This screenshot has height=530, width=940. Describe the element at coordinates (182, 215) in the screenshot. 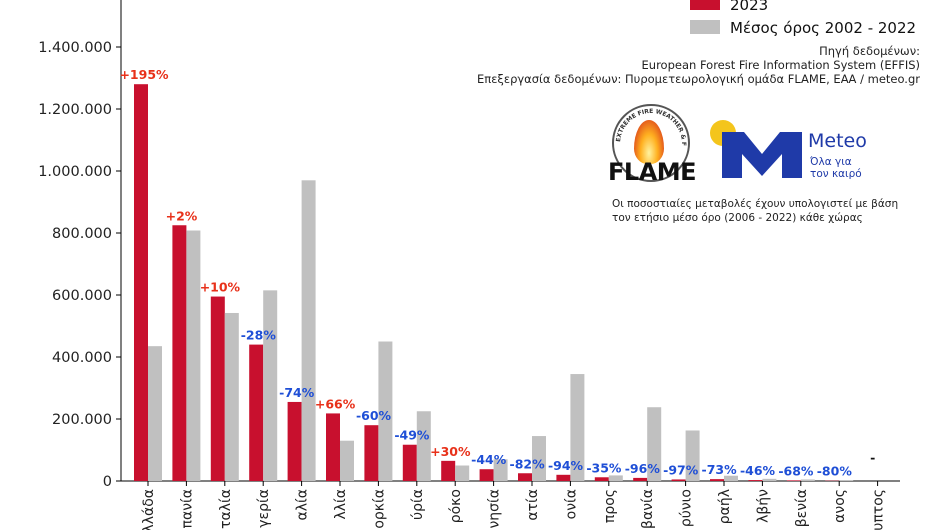

I see `change-label: +2%` at that location.